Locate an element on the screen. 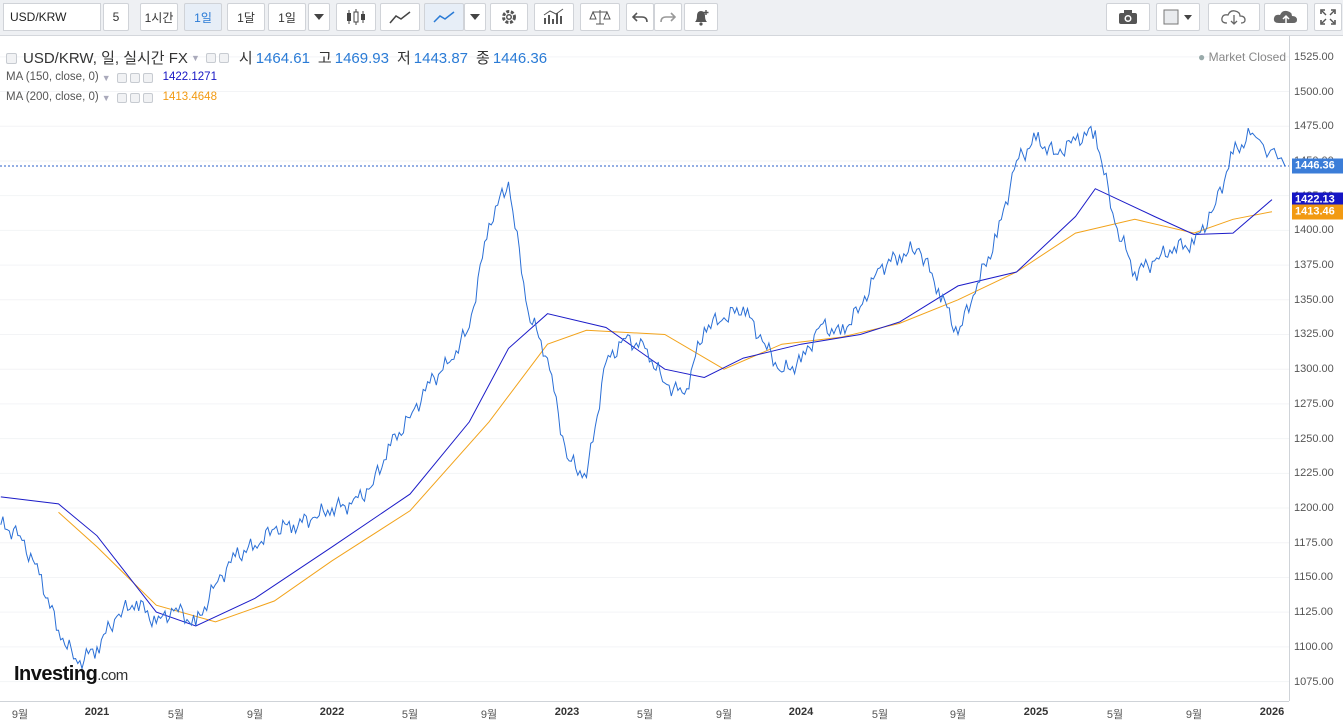 The height and width of the screenshot is (720, 1343). legend-ma200-row: MA (200, close, 0) ▼ 1413.4648 is located at coordinates (280, 98).